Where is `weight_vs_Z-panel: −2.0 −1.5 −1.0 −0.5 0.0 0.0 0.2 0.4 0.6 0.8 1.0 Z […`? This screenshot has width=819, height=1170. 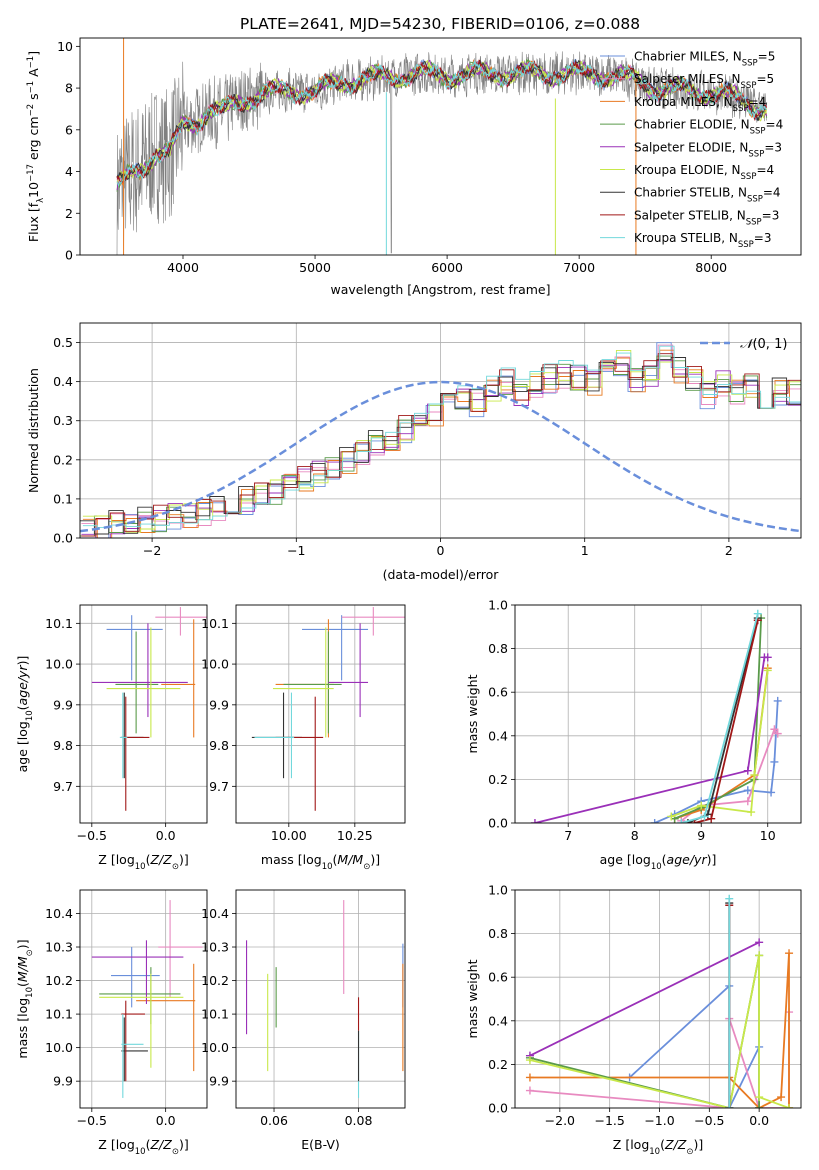
weight_vs_Z-panel: −2.0 −1.5 −1.0 −0.5 0.0 0.0 0.2 0.4 0.6 0.8 1.0 Z [… is located at coordinates (633, 1020).